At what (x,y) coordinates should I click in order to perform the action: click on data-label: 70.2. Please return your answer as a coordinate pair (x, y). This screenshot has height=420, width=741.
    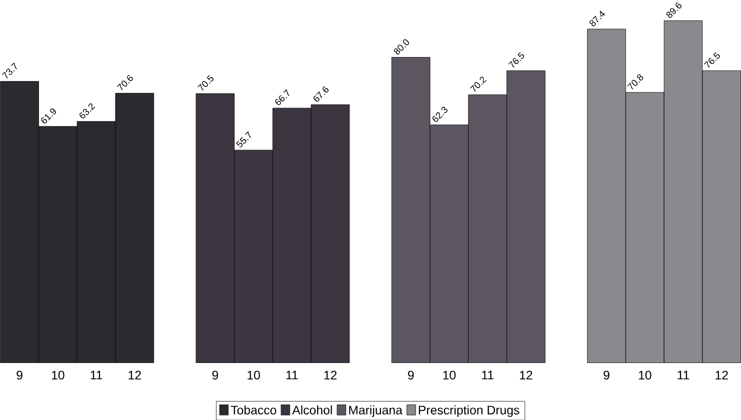
    Looking at the image, I should click on (478, 84).